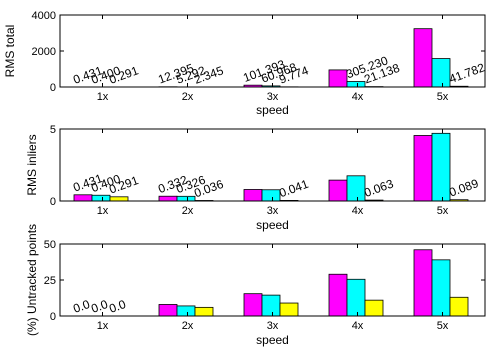 This screenshot has height=348, width=491. I want to click on bar-2x-s3, so click(204, 311).